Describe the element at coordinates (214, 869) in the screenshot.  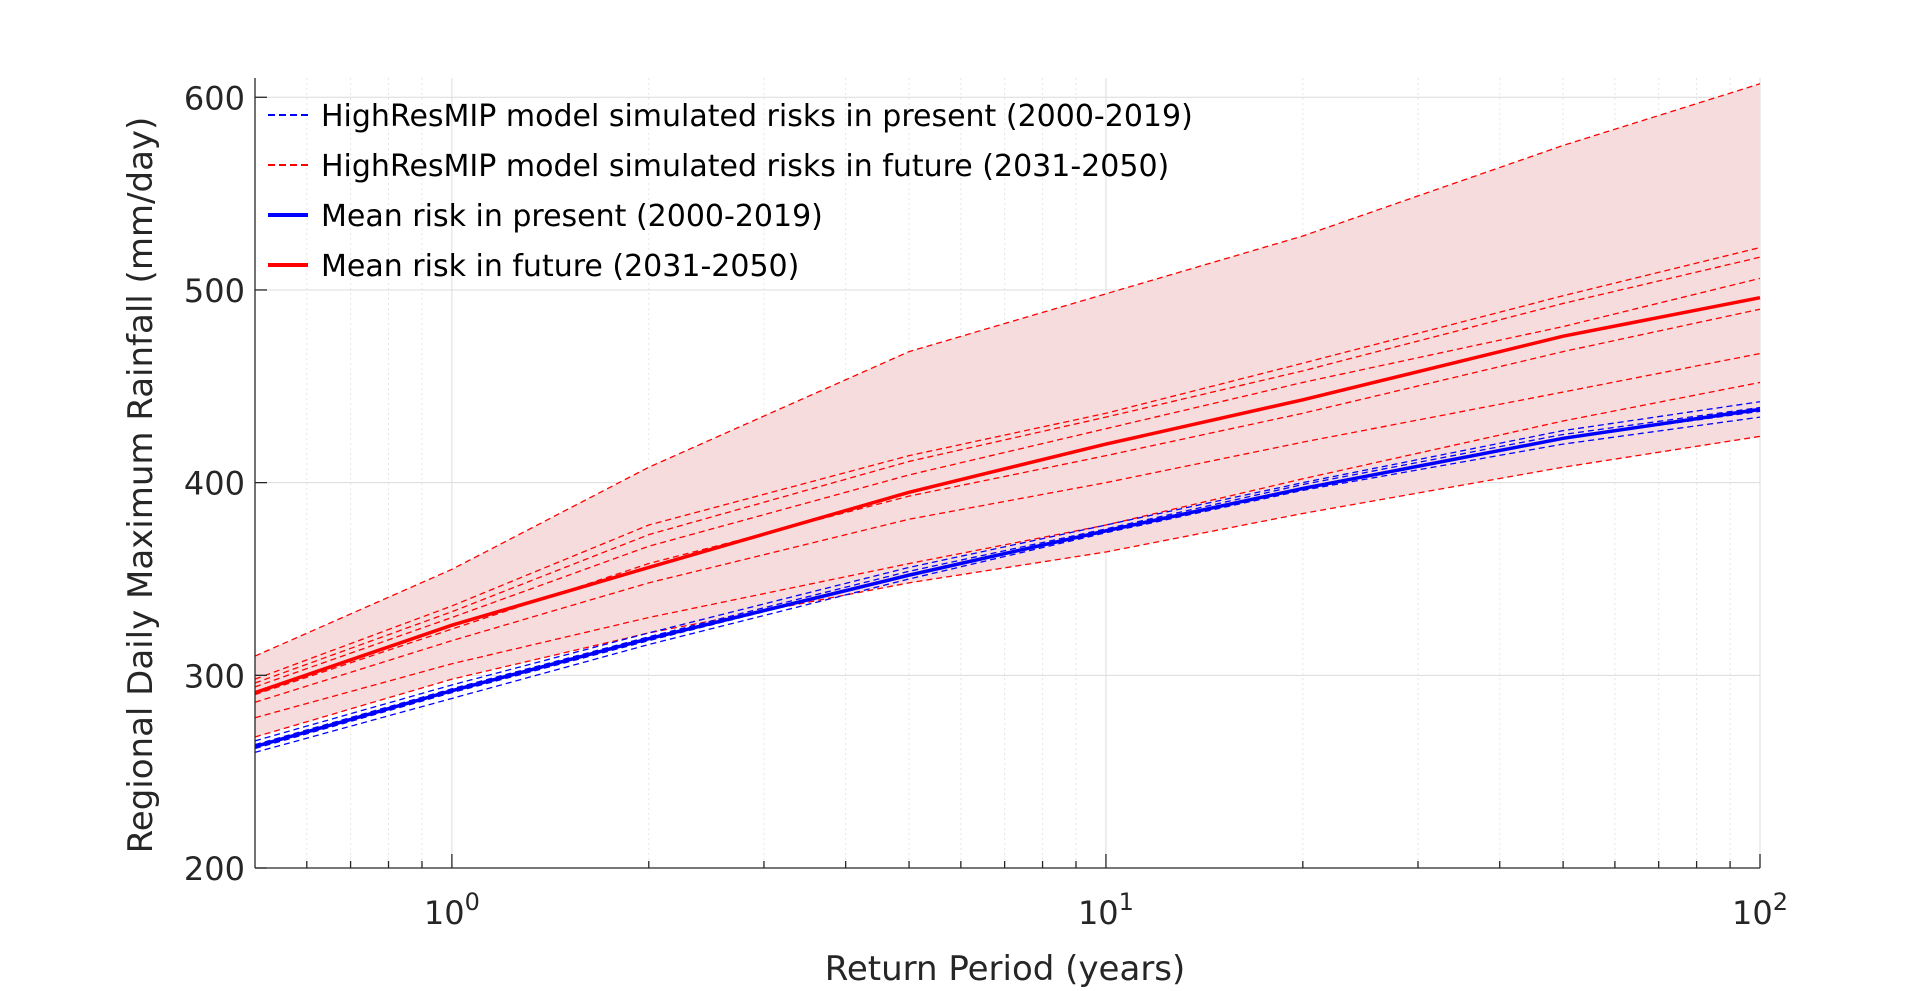
I see `y-tick-label: 200` at that location.